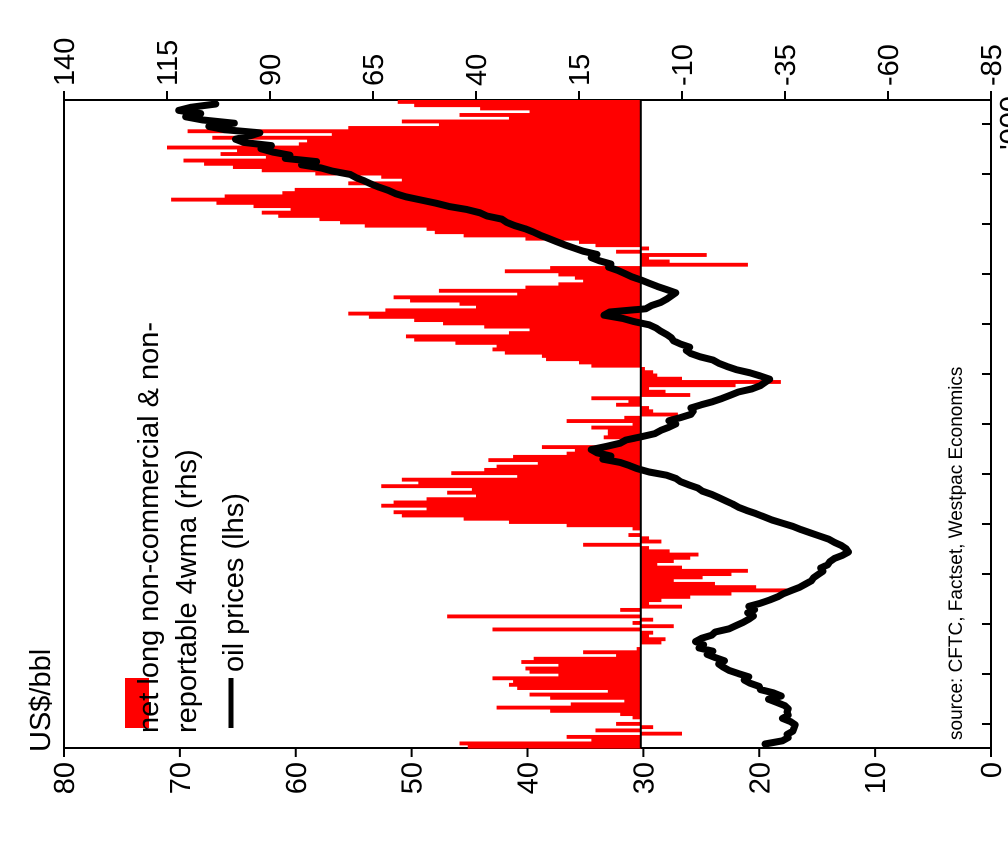 Image resolution: width=1008 pixels, height=860 pixels. I want to click on right-axis: -85 -60 -35 -10 15 40 65 90 115 140, so click(528, 69).